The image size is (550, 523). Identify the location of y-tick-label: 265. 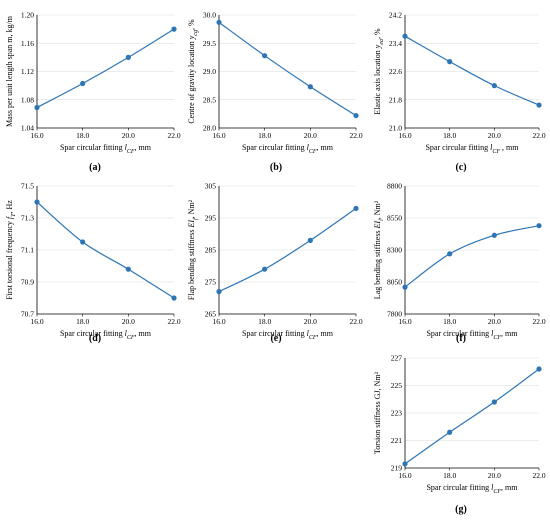
(211, 314).